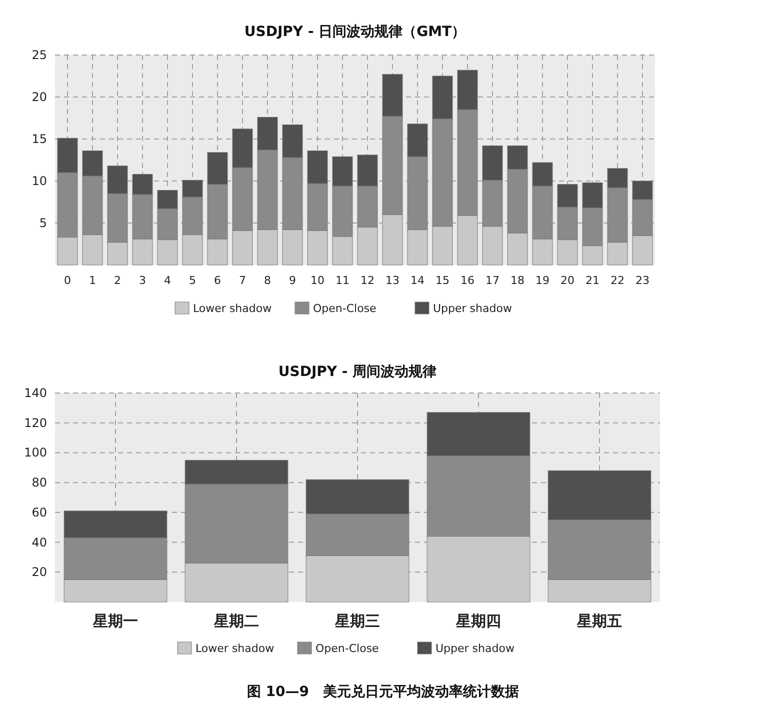 Image resolution: width=767 pixels, height=715 pixels. Describe the element at coordinates (39, 483) in the screenshot. I see `y-tick-label: 80` at that location.